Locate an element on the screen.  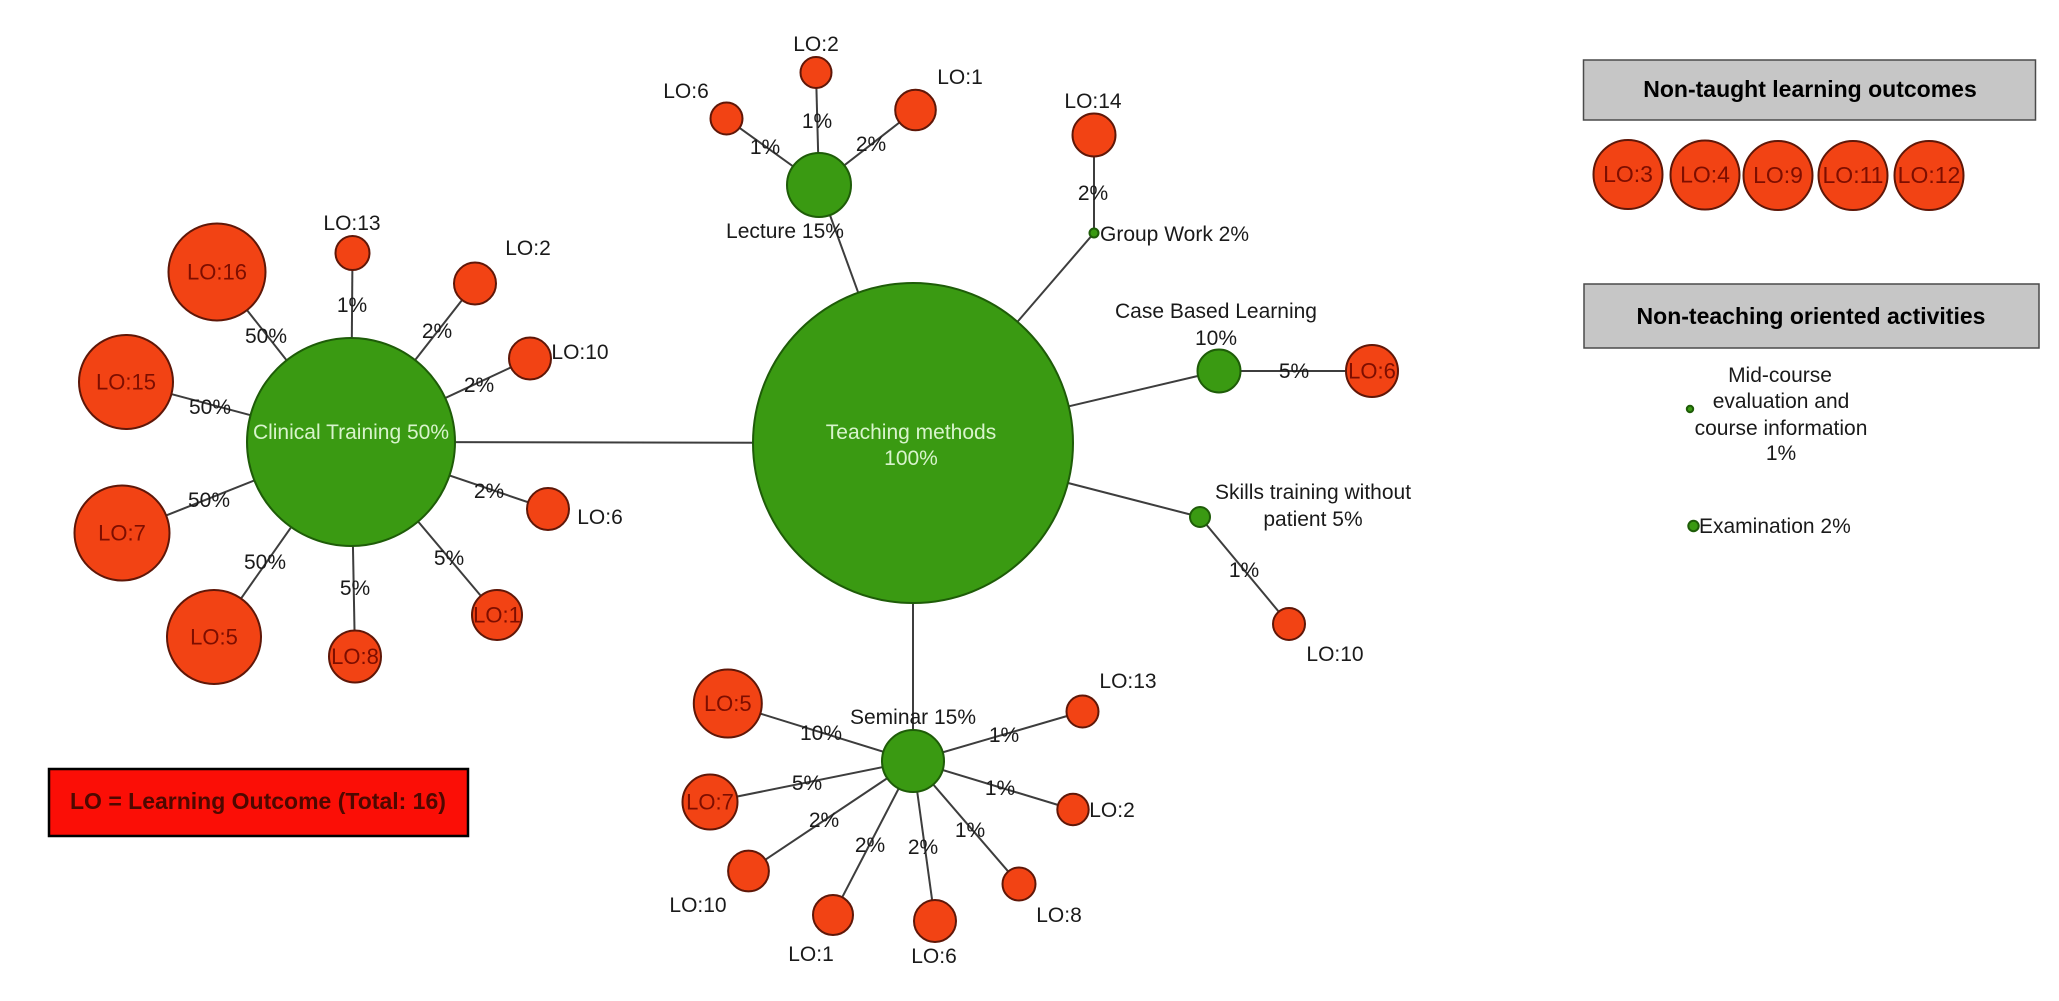
svg-text: LO:15 is located at coordinates (126, 382).